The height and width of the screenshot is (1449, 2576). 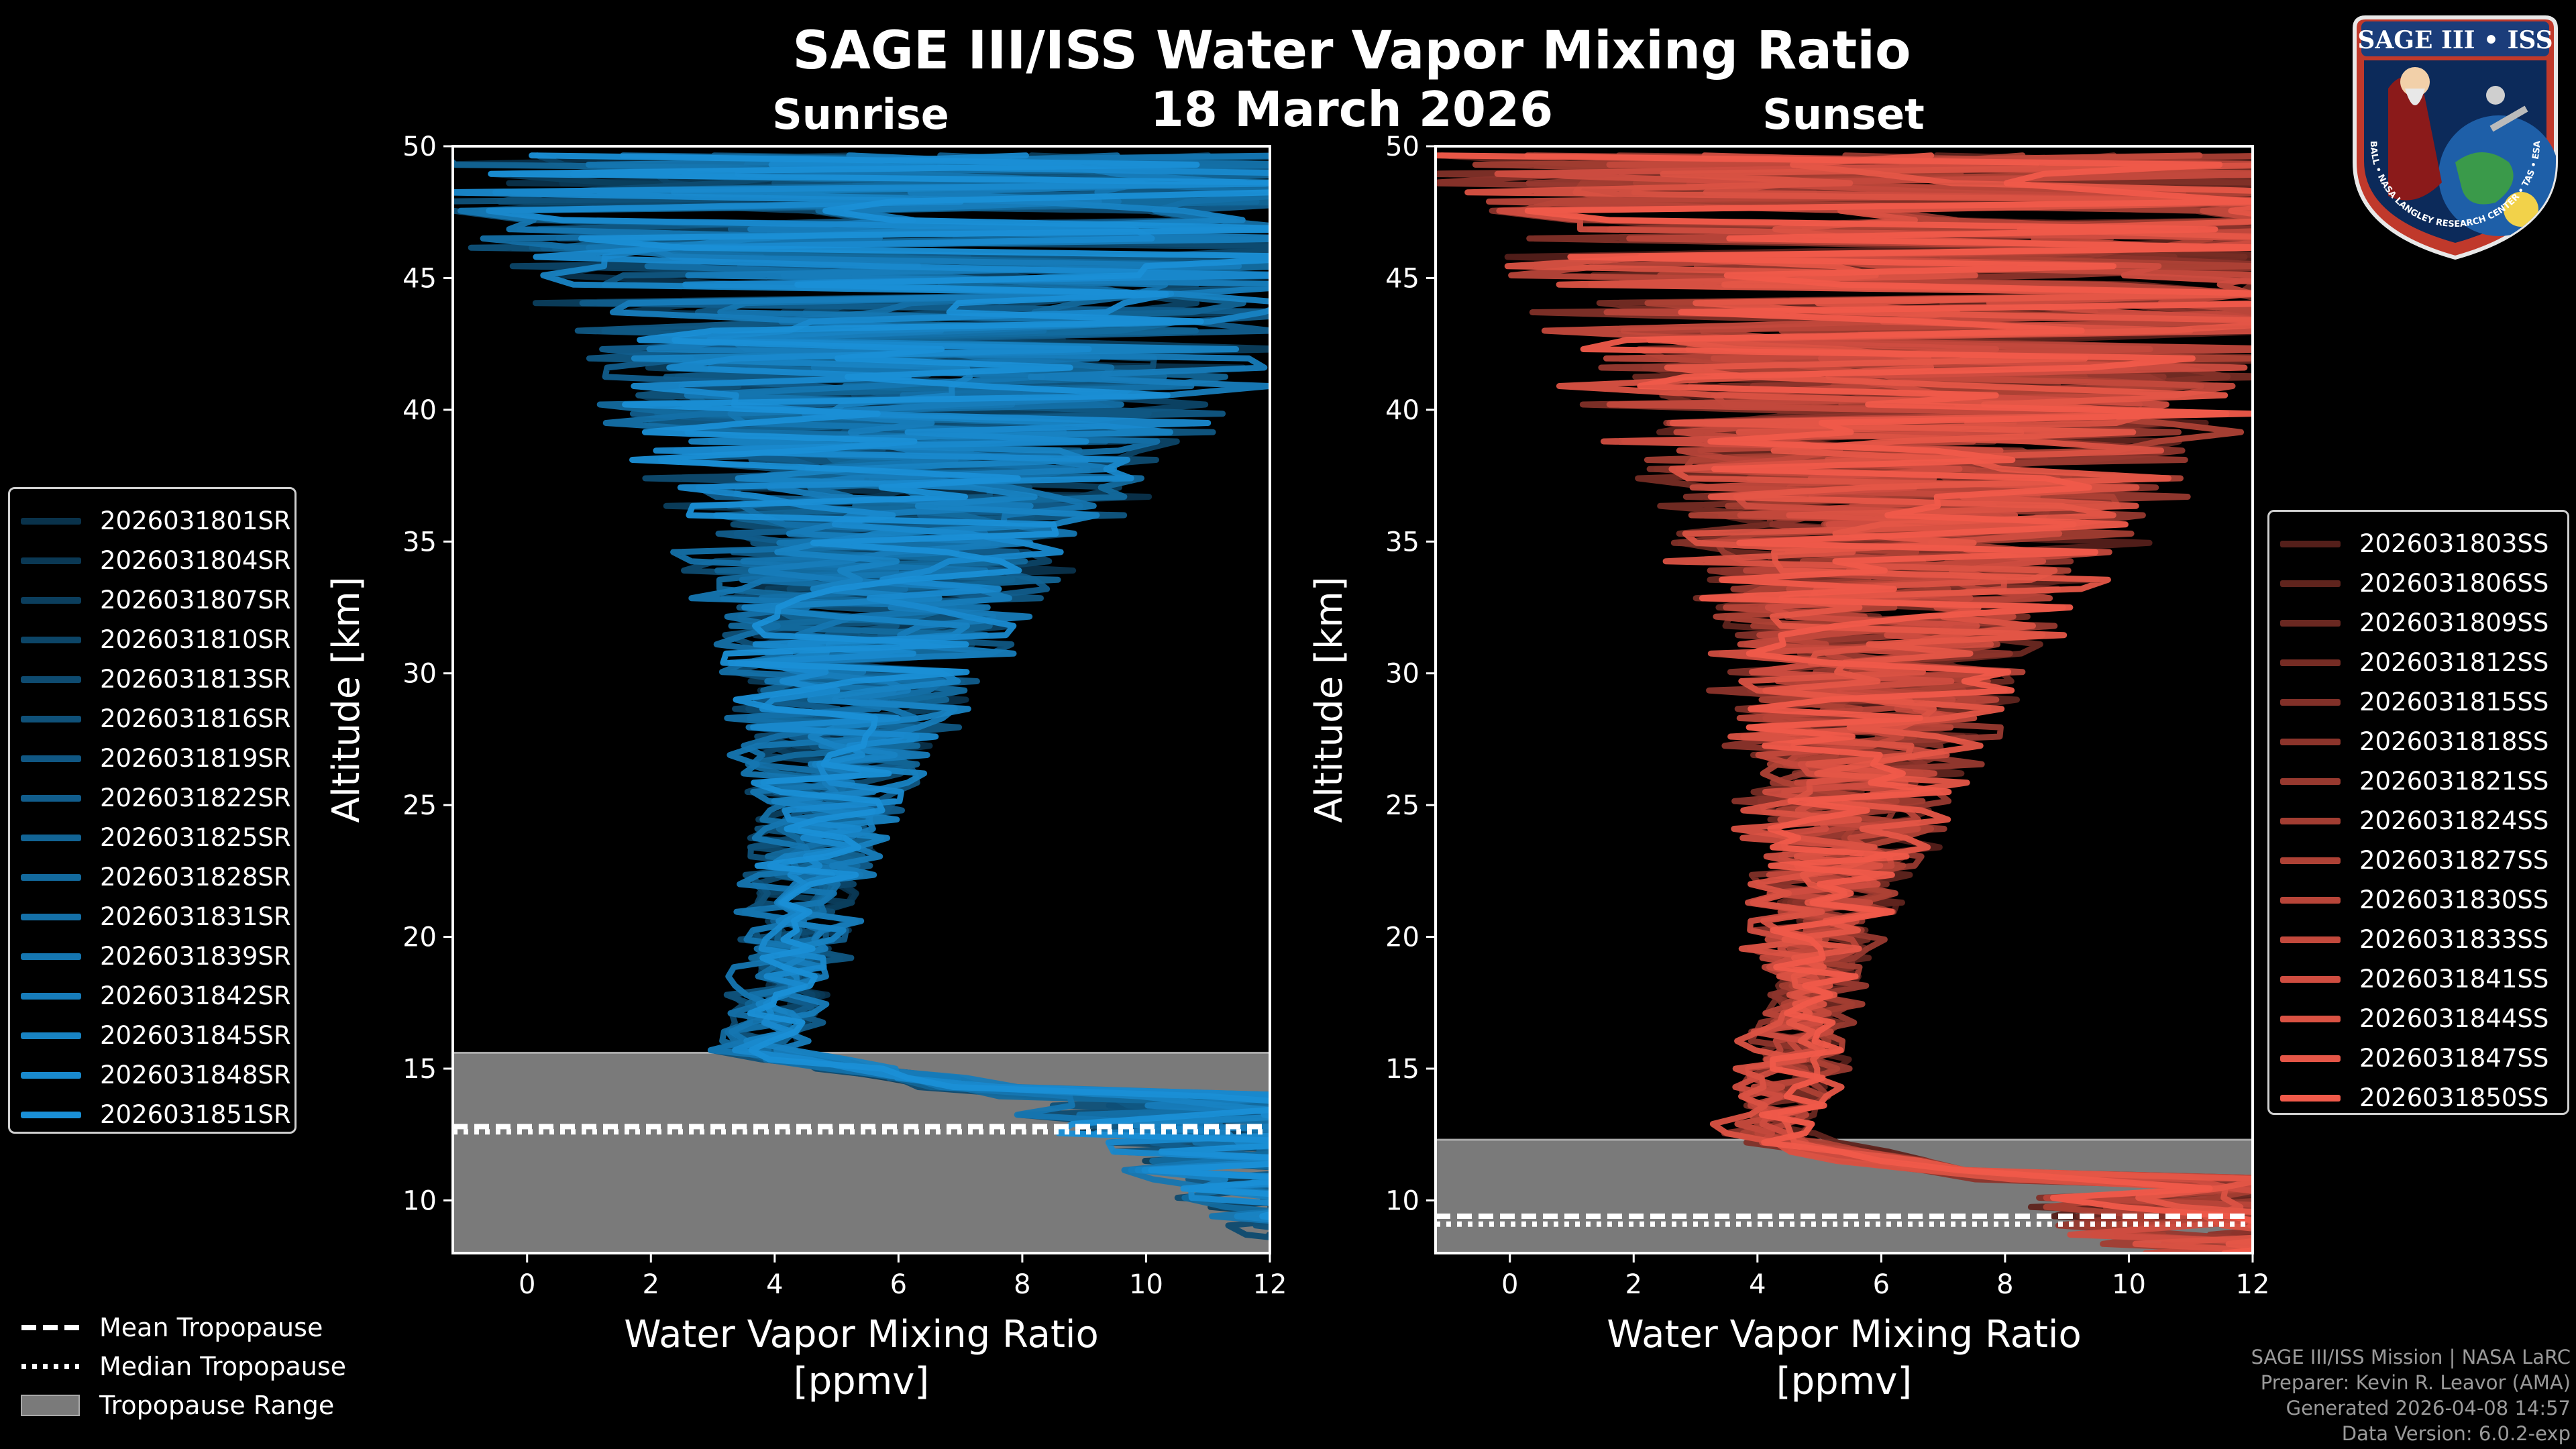 I want to click on legend-item: 2026031803SS, so click(x=2408, y=544).